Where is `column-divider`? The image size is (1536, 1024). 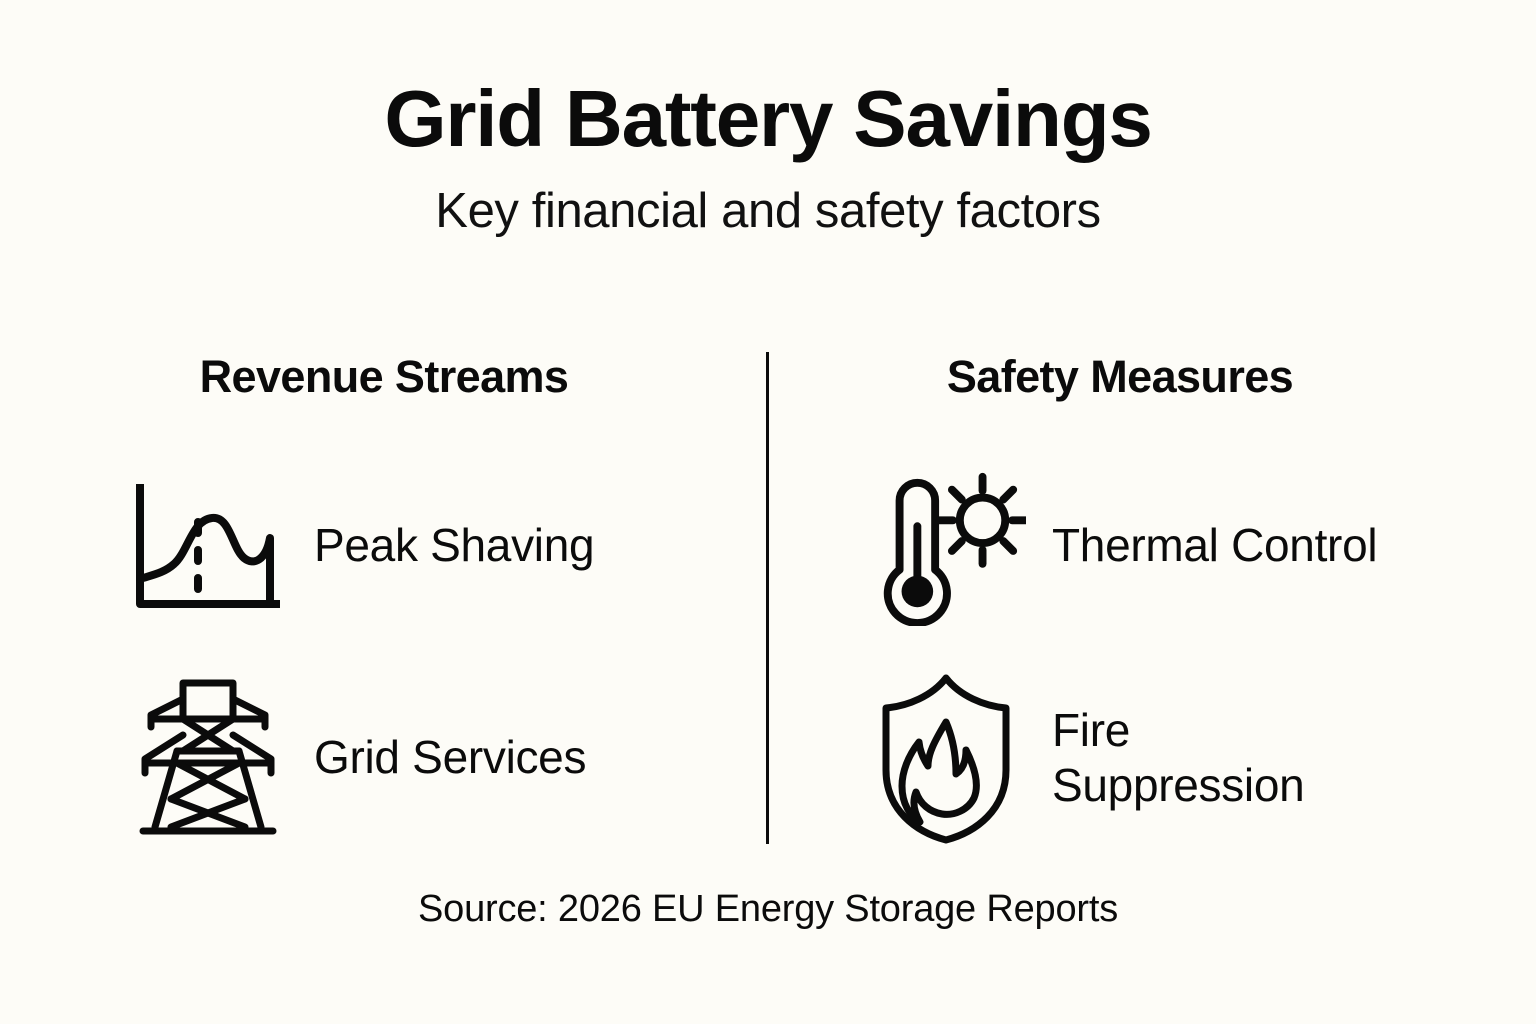 column-divider is located at coordinates (767, 598).